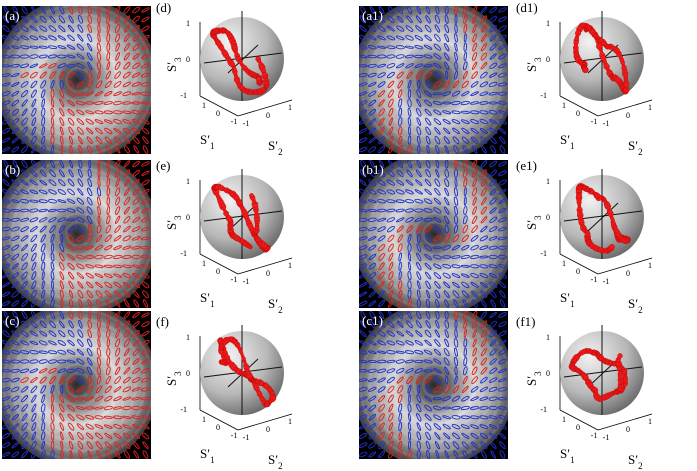 Image resolution: width=697 pixels, height=471 pixels. I want to click on polarization-field-c, so click(76, 385).